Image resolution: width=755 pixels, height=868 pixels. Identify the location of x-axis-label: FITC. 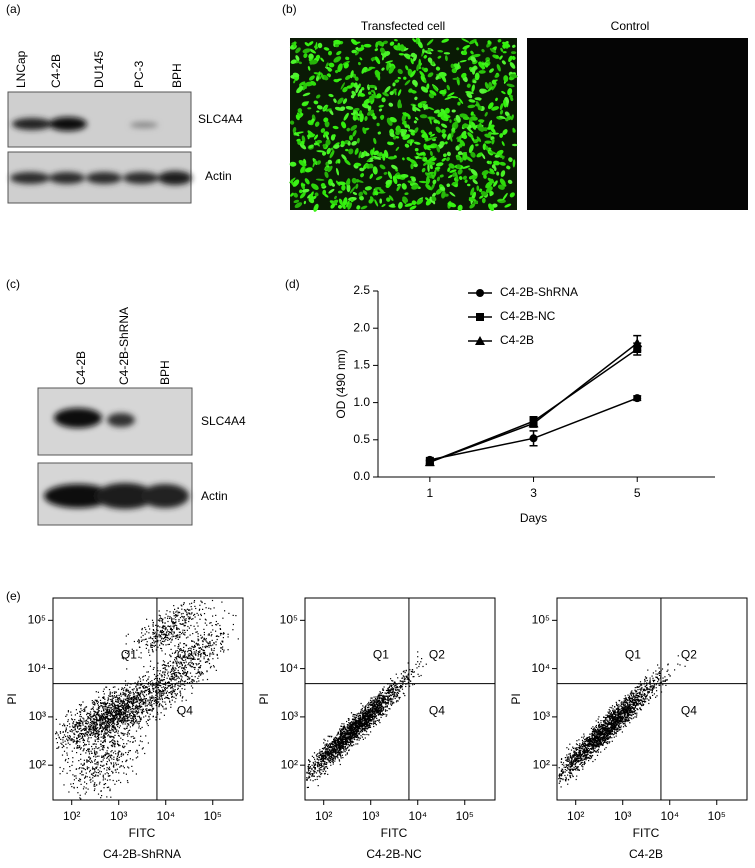
(142, 833).